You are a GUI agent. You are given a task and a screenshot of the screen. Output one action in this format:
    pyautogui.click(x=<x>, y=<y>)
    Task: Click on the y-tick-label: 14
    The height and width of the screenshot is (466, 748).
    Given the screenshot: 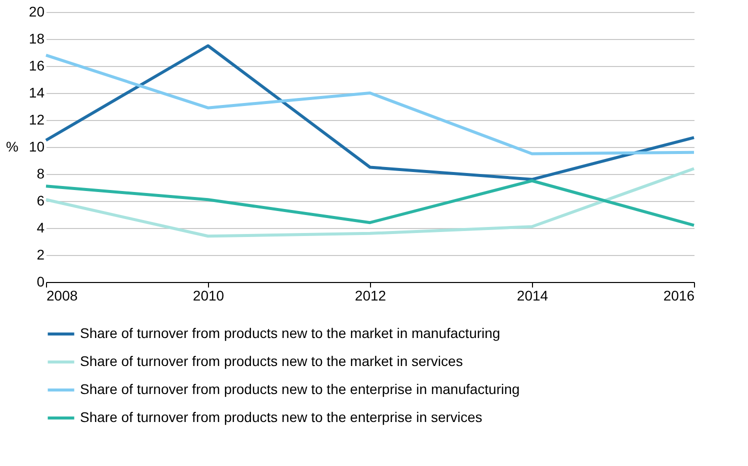 What is the action you would take?
    pyautogui.click(x=36, y=92)
    